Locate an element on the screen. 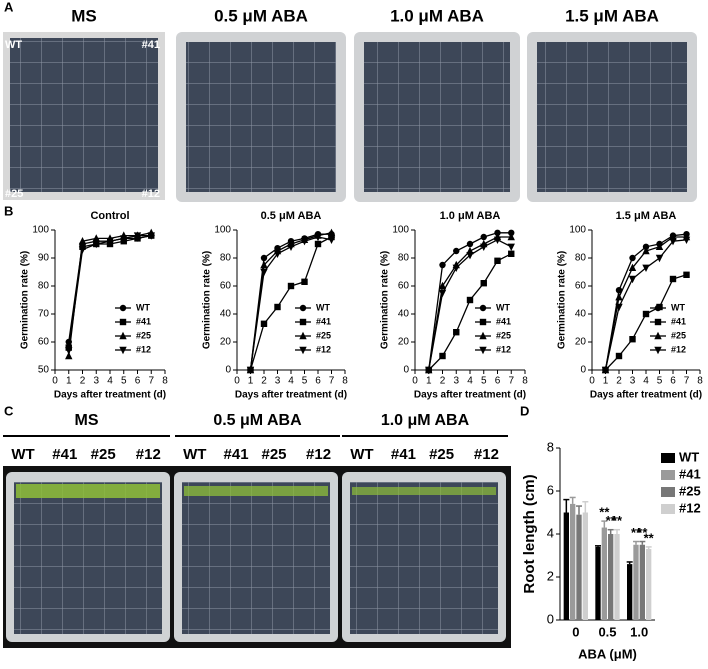 This screenshot has width=708, height=669. panel-letter: D is located at coordinates (524, 410).